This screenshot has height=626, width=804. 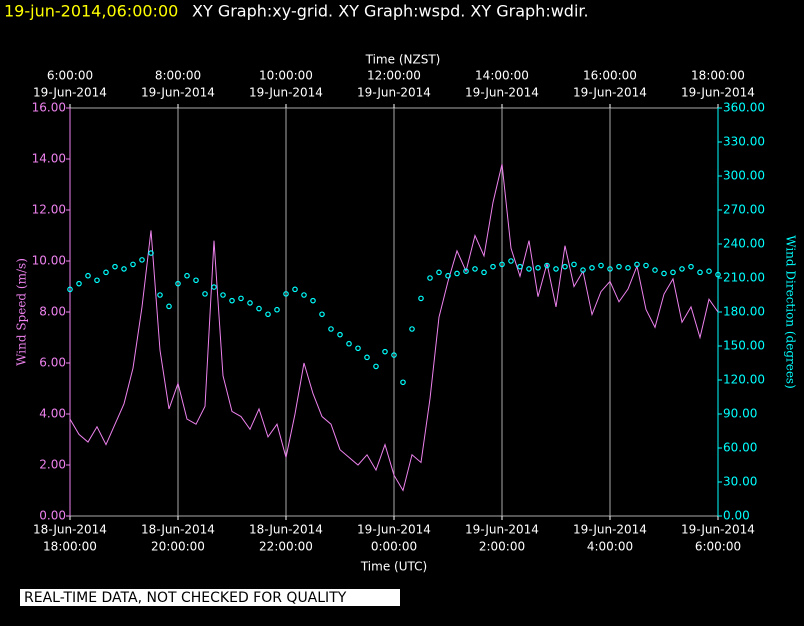 I want to click on x-tick-label: 20:00:00, so click(x=178, y=547).